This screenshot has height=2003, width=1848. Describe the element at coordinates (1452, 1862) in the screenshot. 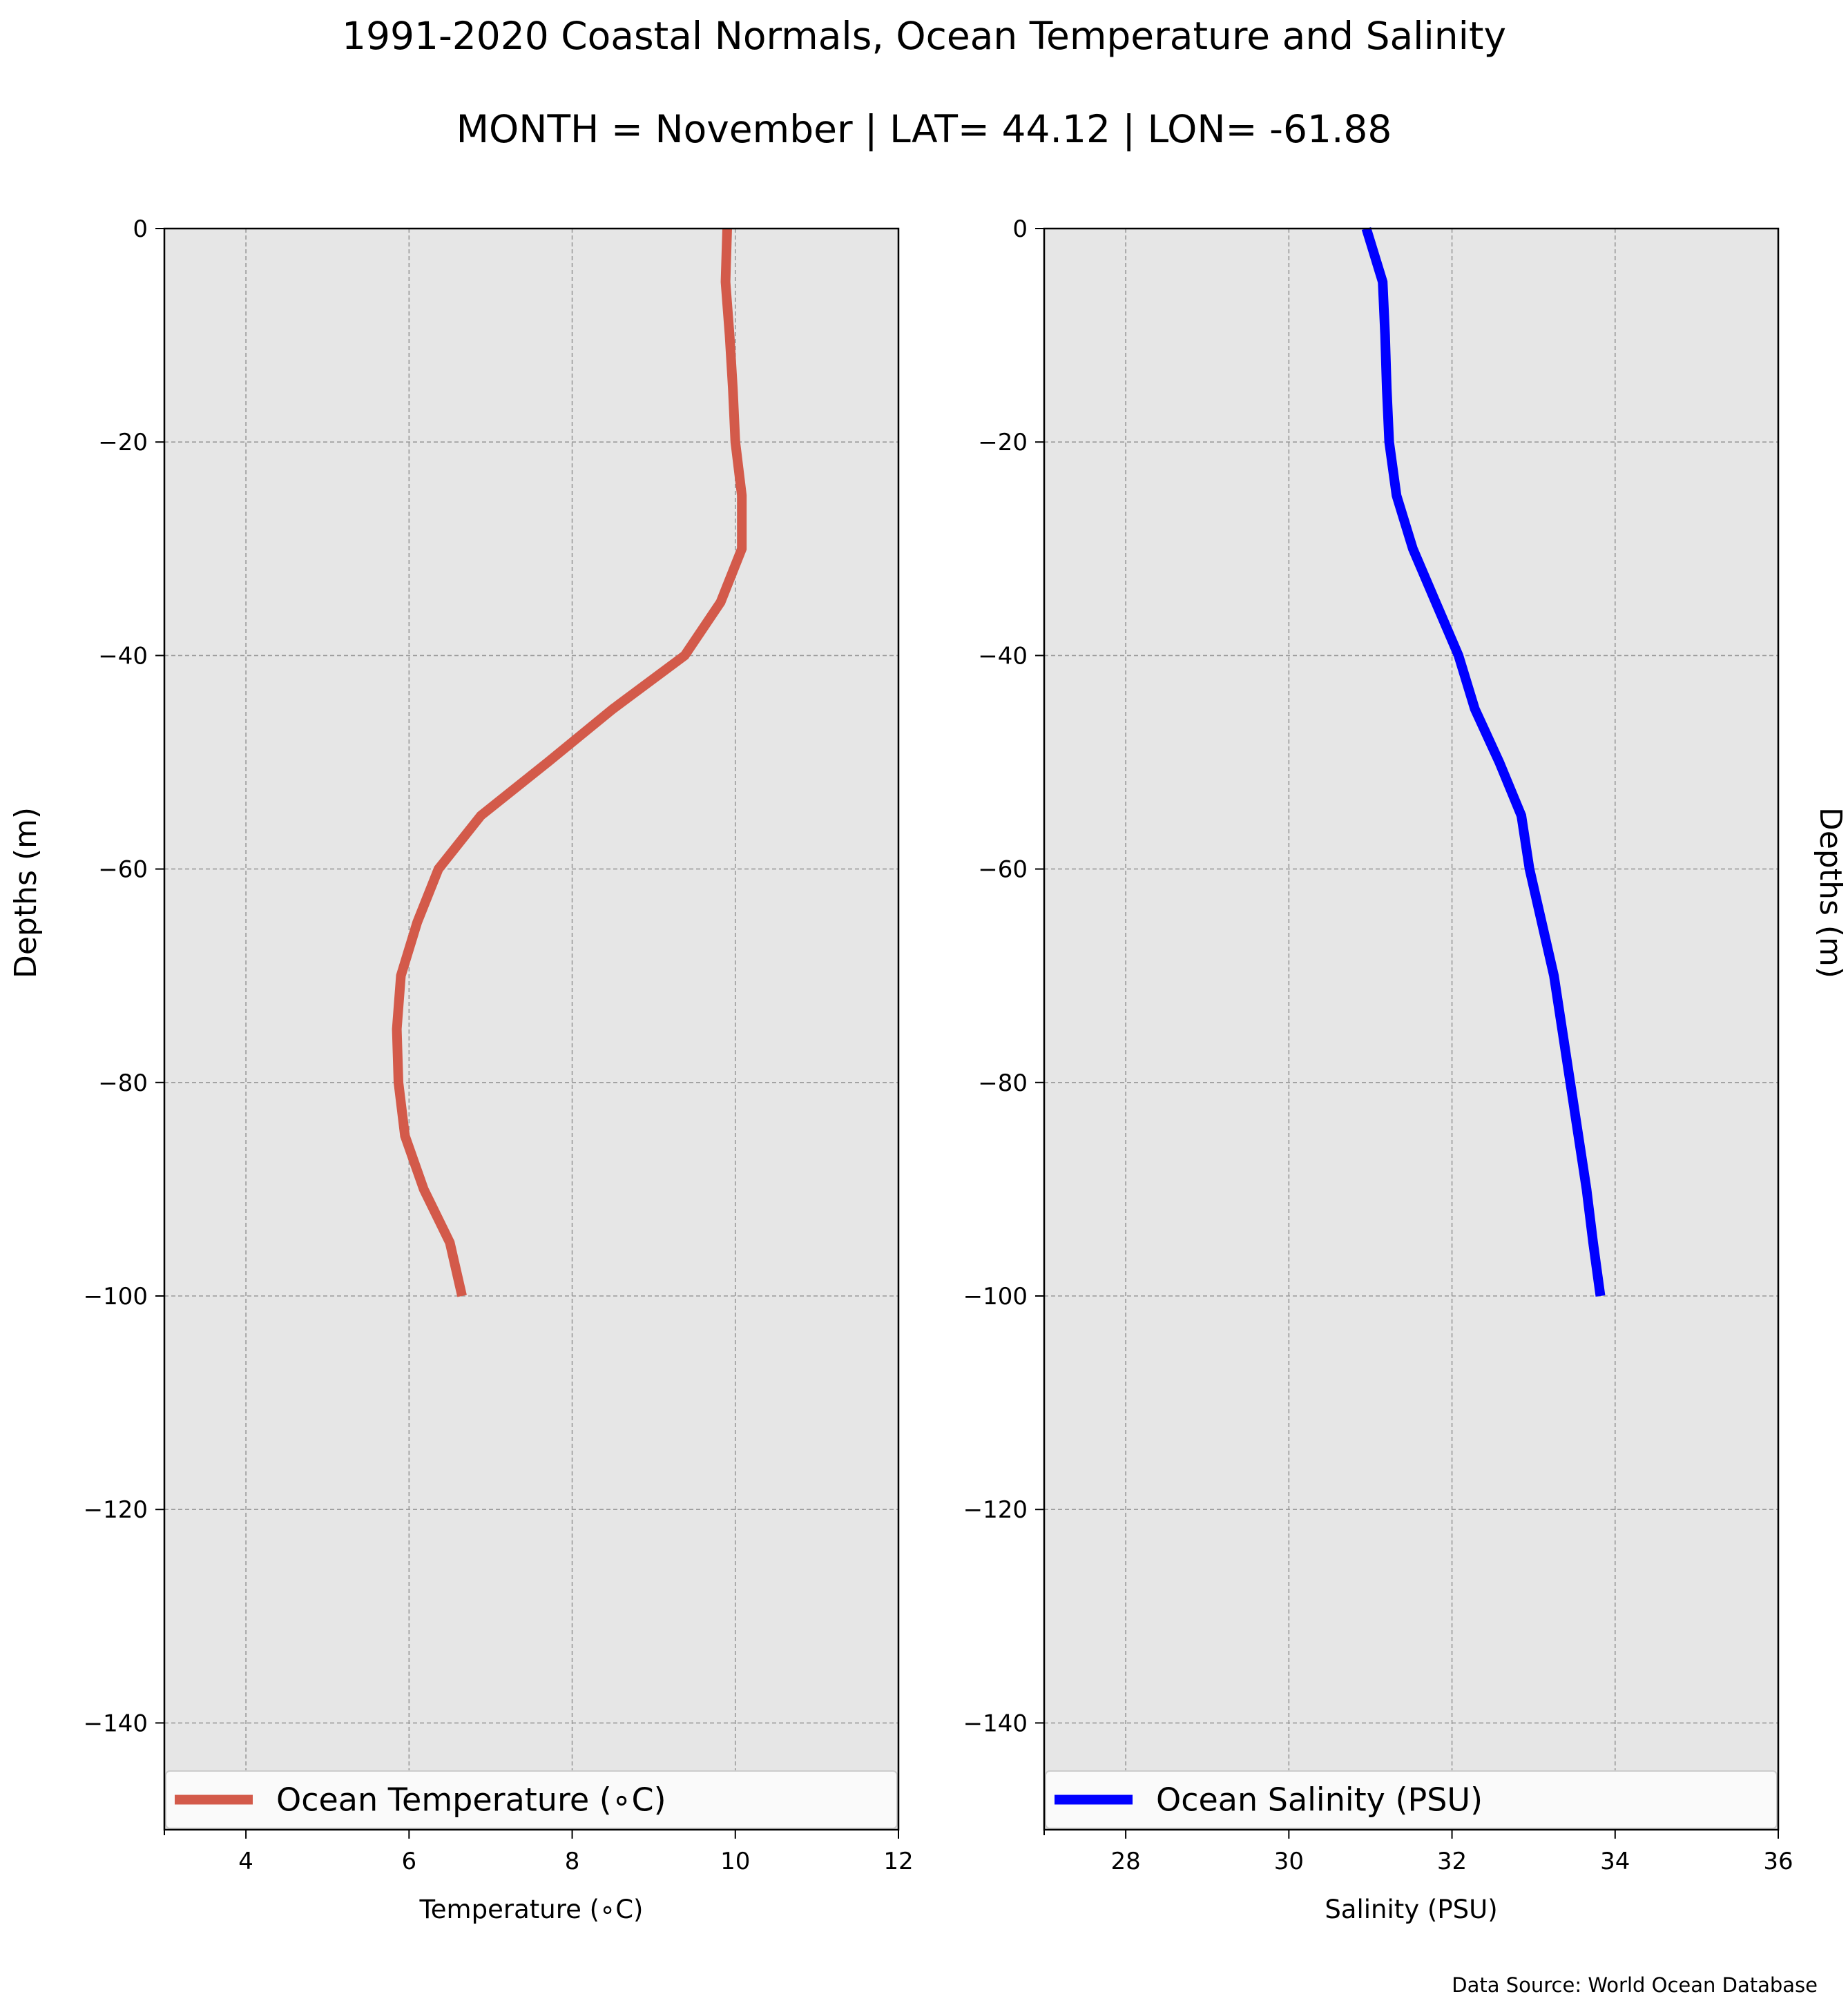

I see `x-tick-label: 32` at that location.